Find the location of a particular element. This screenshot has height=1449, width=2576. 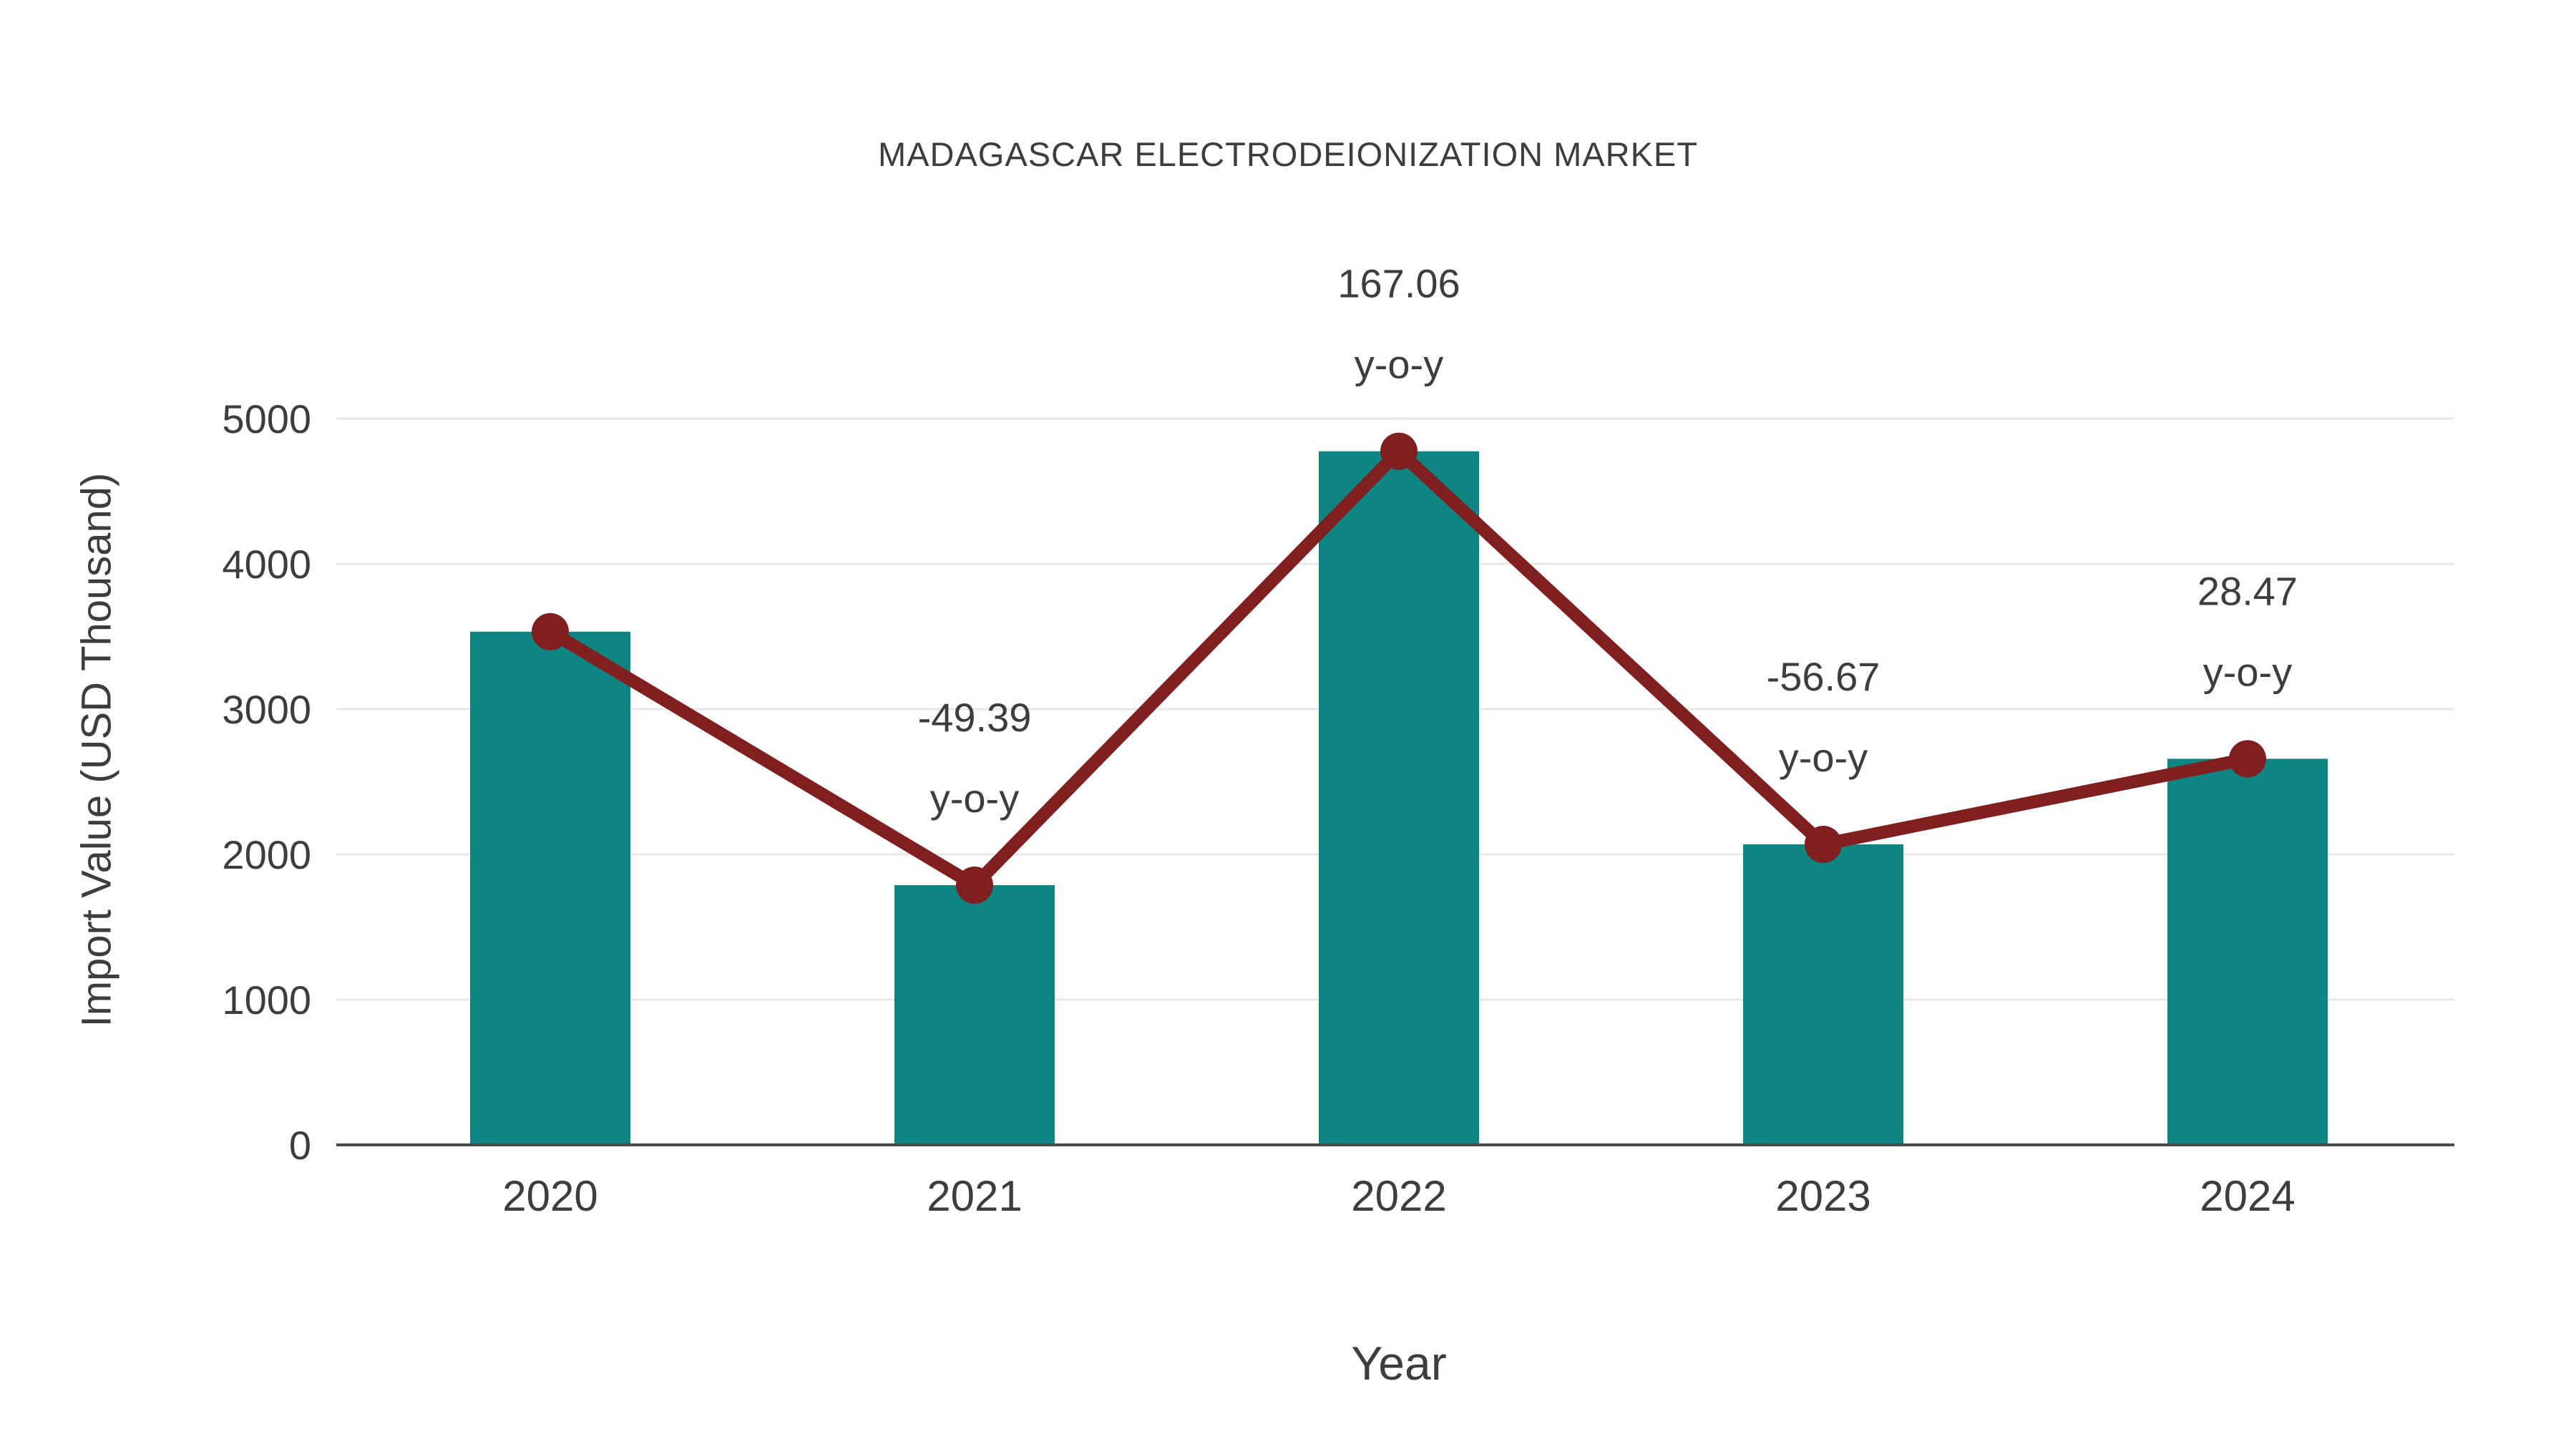

yoy-annotation-value: 28.47 is located at coordinates (2247, 590).